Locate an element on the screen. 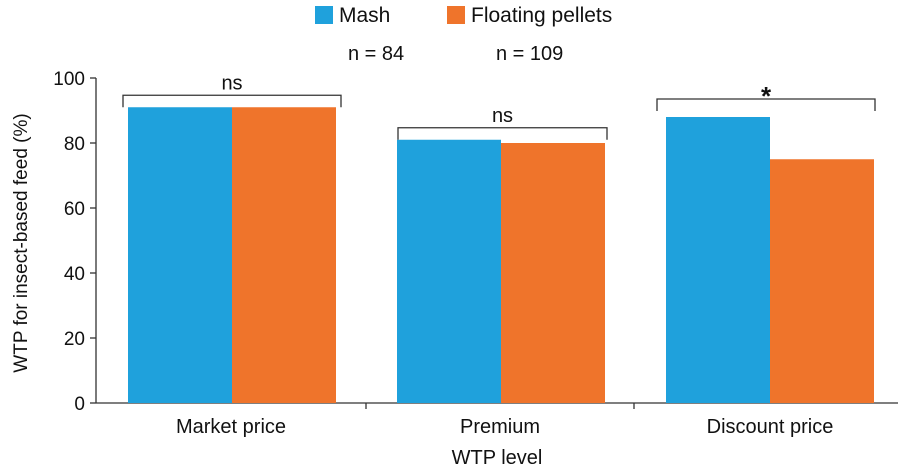  y-tick-label-80: 80 is located at coordinates (74, 144).